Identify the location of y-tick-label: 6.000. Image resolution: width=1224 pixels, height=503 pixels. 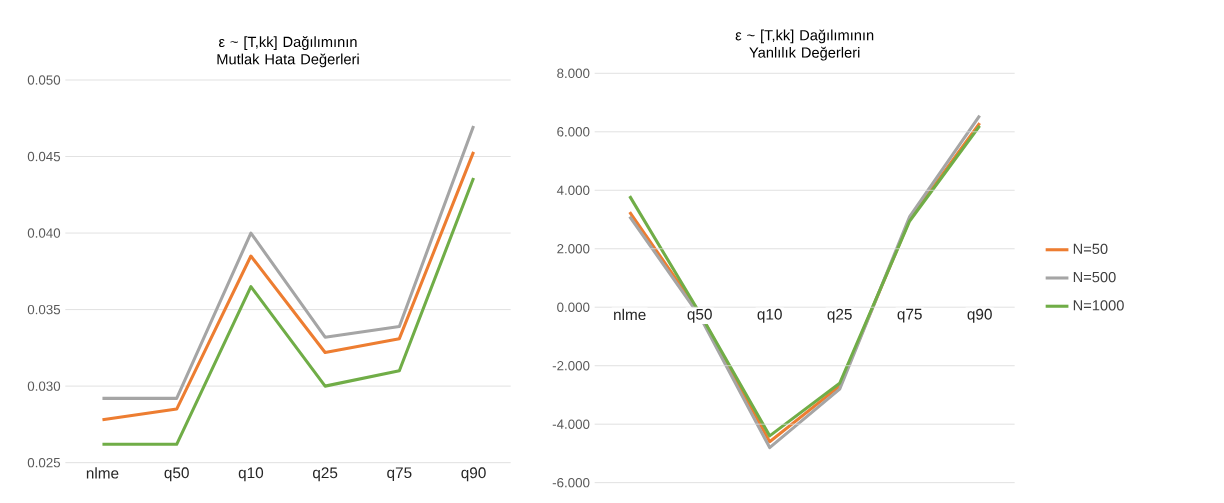
(573, 132).